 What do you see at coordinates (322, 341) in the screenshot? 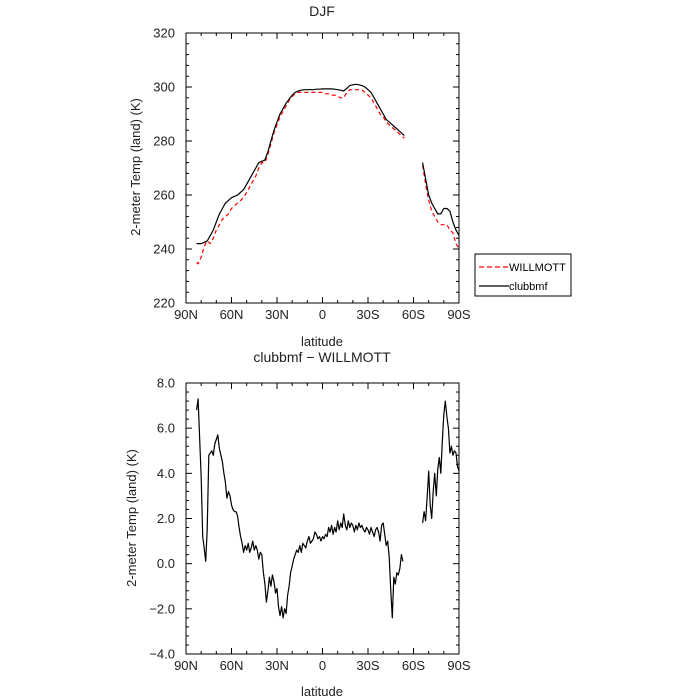
I see `top-chart-xlabel: latitude` at bounding box center [322, 341].